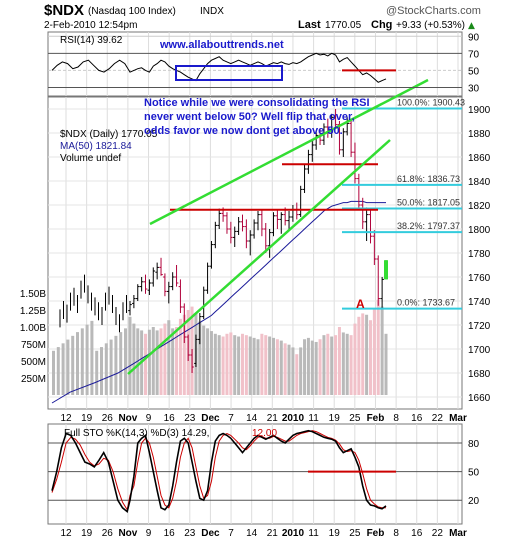 This screenshot has width=520, height=540. Describe the element at coordinates (474, 473) in the screenshot. I see `sto-y-tick: 50` at that location.